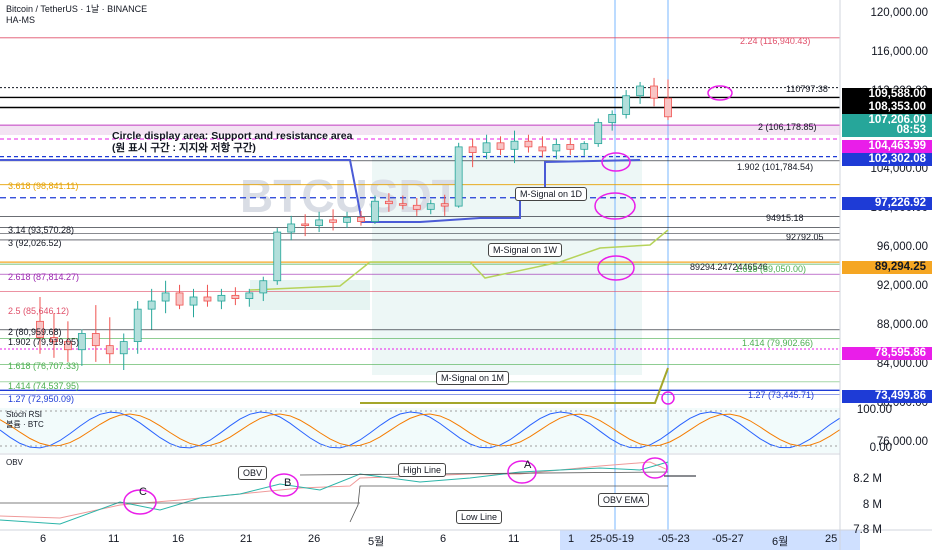 The image size is (932, 550). Describe the element at coordinates (902, 247) in the screenshot. I see `price-axis-label: 96,000.00` at that location.